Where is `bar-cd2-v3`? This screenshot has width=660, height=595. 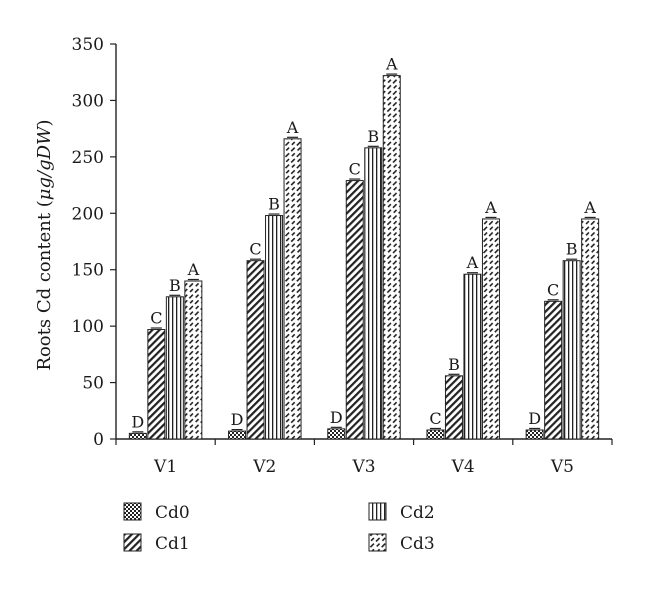 bar-cd2-v3 is located at coordinates (373, 293).